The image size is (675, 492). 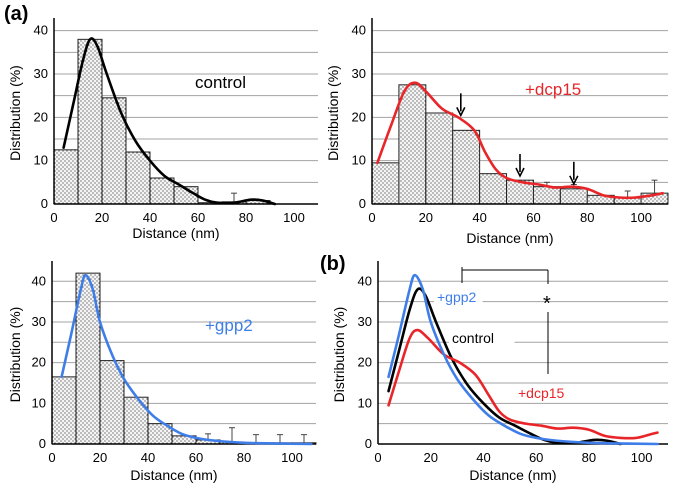 What do you see at coordinates (333, 264) in the screenshot?
I see `panel-label-b: (b)` at bounding box center [333, 264].